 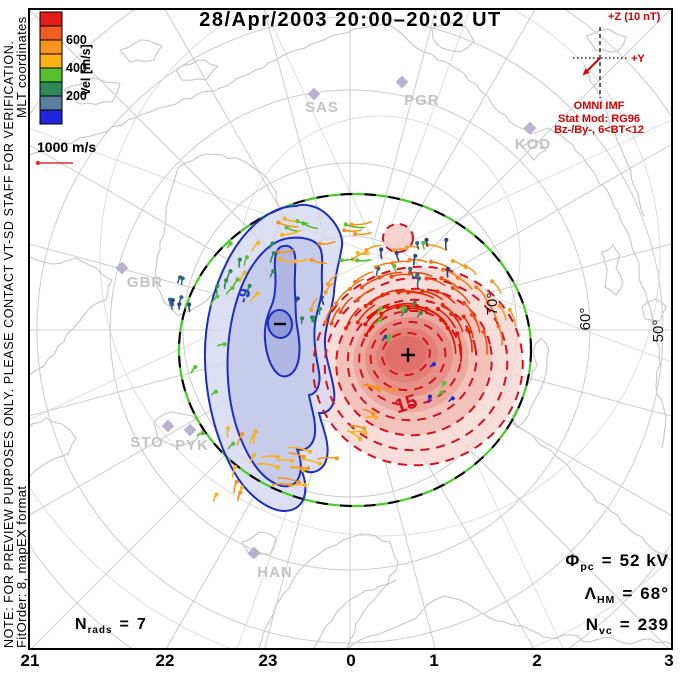 What do you see at coordinates (21, 566) in the screenshot?
I see `fit-order-label: FitOrder: 8, mapEX format` at bounding box center [21, 566].